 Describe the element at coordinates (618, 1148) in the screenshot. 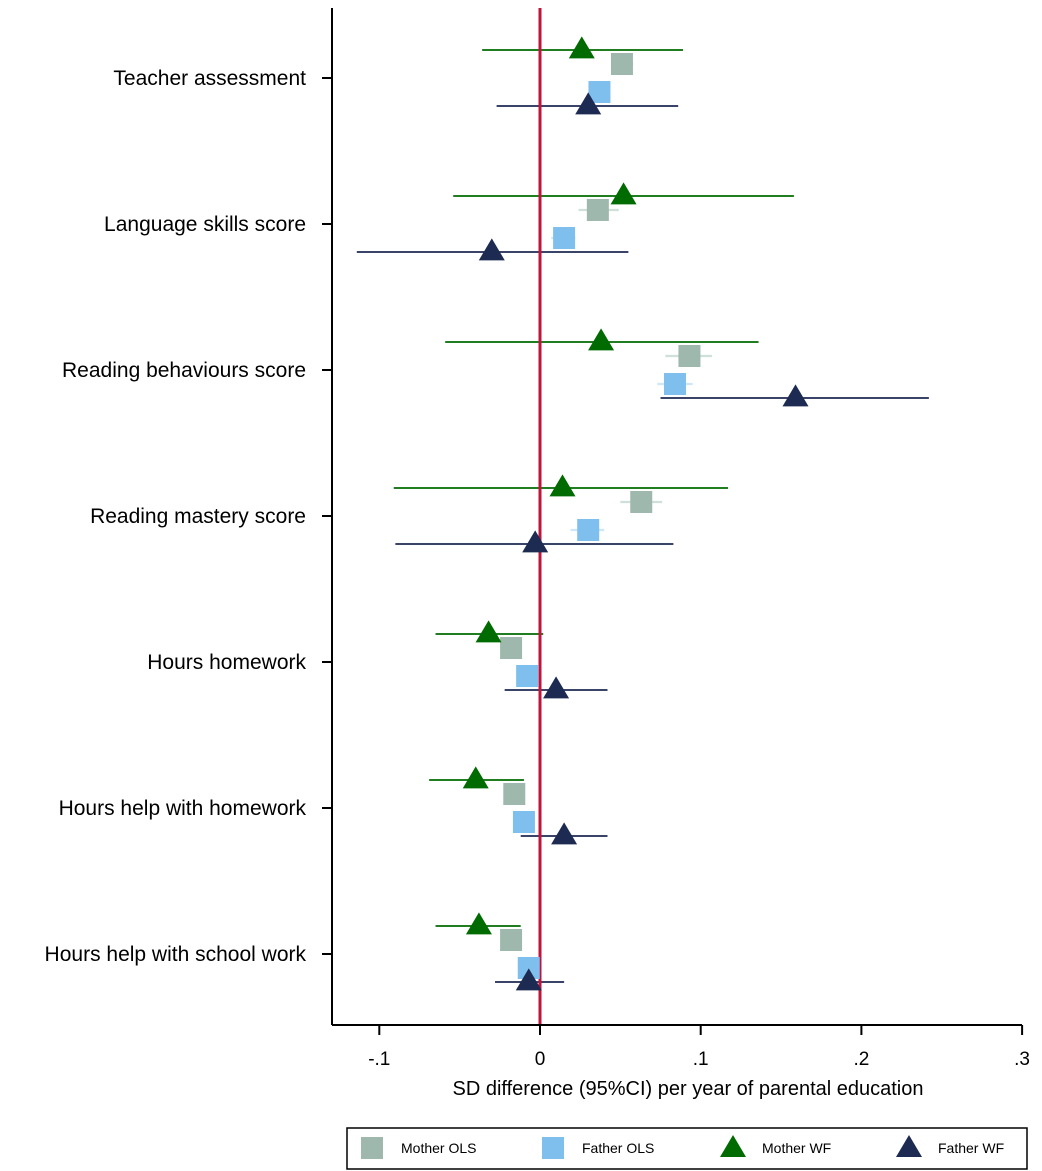

I see `legend-label: Father OLS` at that location.